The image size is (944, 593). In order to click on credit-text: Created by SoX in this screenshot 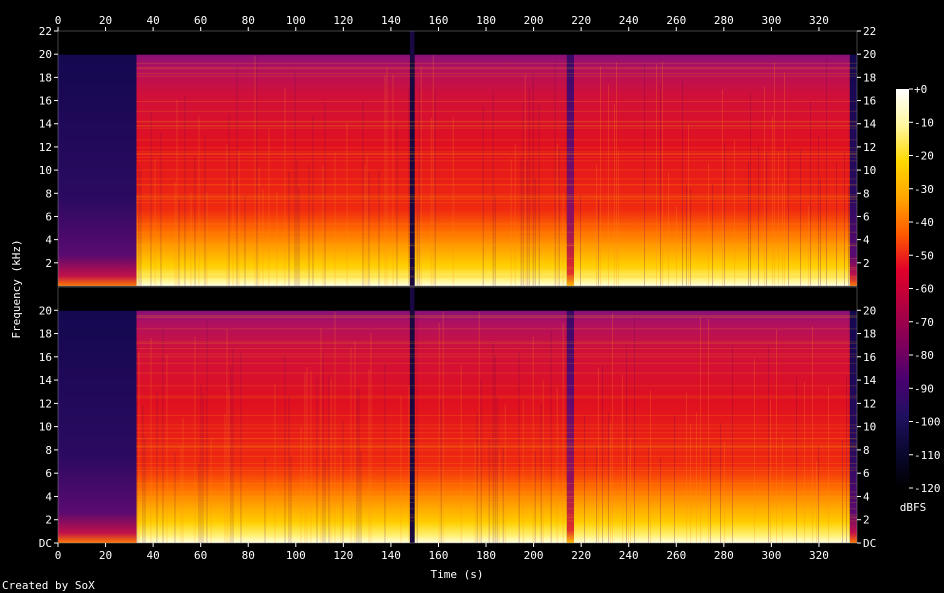, I will do `click(48, 585)`.